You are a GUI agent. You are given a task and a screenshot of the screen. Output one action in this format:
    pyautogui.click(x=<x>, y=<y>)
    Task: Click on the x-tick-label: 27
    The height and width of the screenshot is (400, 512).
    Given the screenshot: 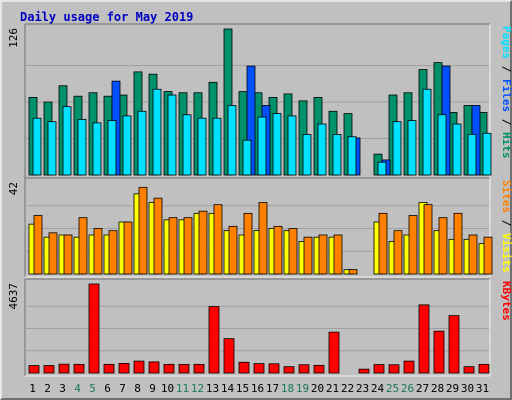 What is the action you would take?
    pyautogui.click(x=422, y=388)
    